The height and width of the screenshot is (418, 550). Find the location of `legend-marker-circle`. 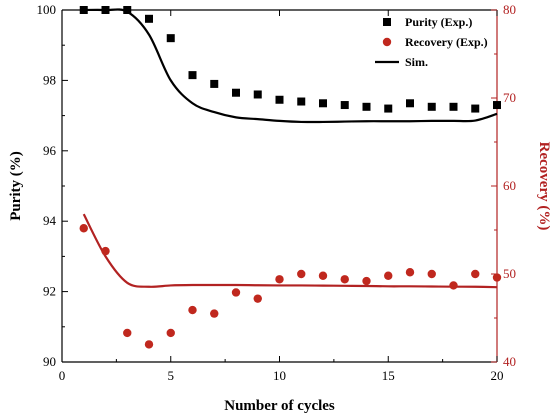

legend-marker-circle is located at coordinates (387, 42).